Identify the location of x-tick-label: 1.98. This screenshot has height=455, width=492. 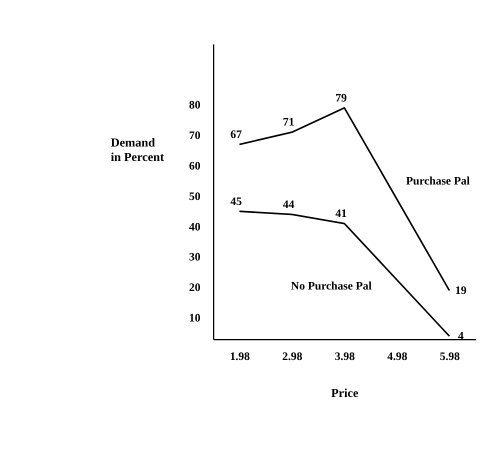
(240, 357).